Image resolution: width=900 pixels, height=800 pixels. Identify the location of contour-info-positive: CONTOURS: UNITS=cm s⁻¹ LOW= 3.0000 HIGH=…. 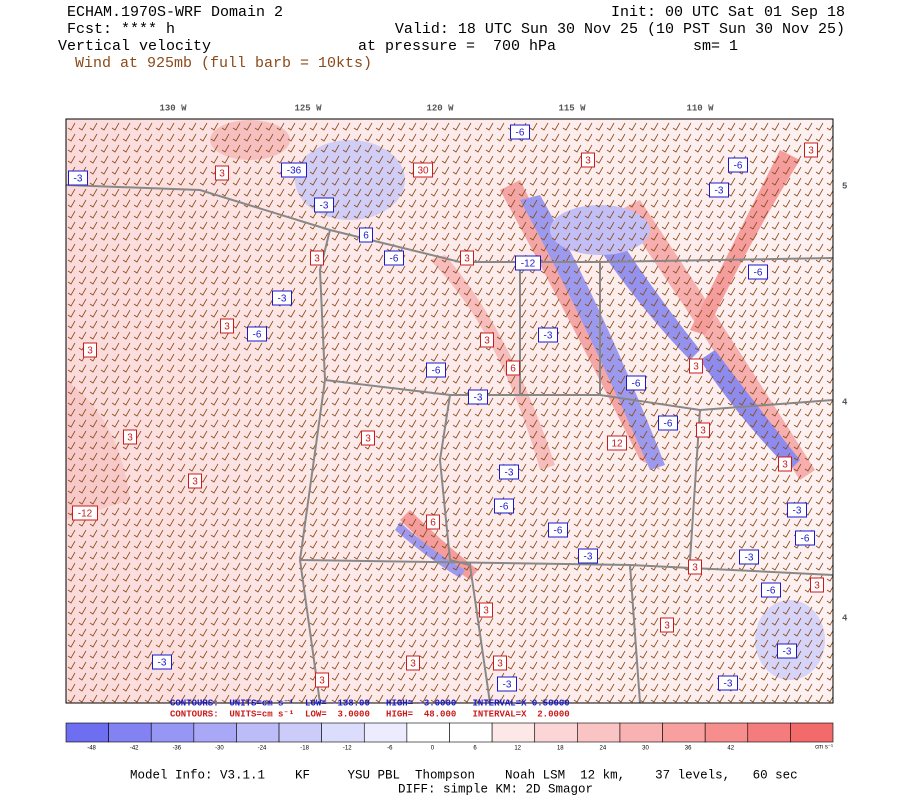
(370, 714).